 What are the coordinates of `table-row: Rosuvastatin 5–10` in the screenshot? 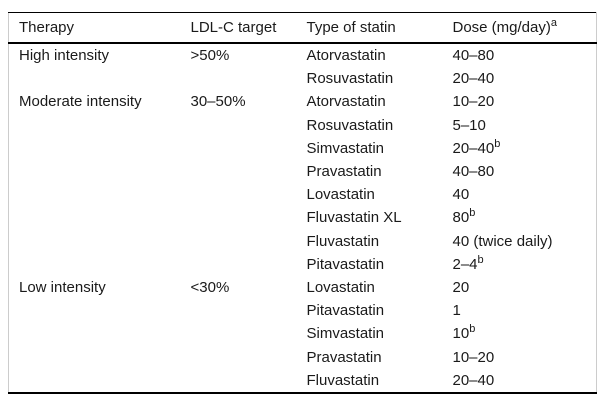 It's located at (303, 125).